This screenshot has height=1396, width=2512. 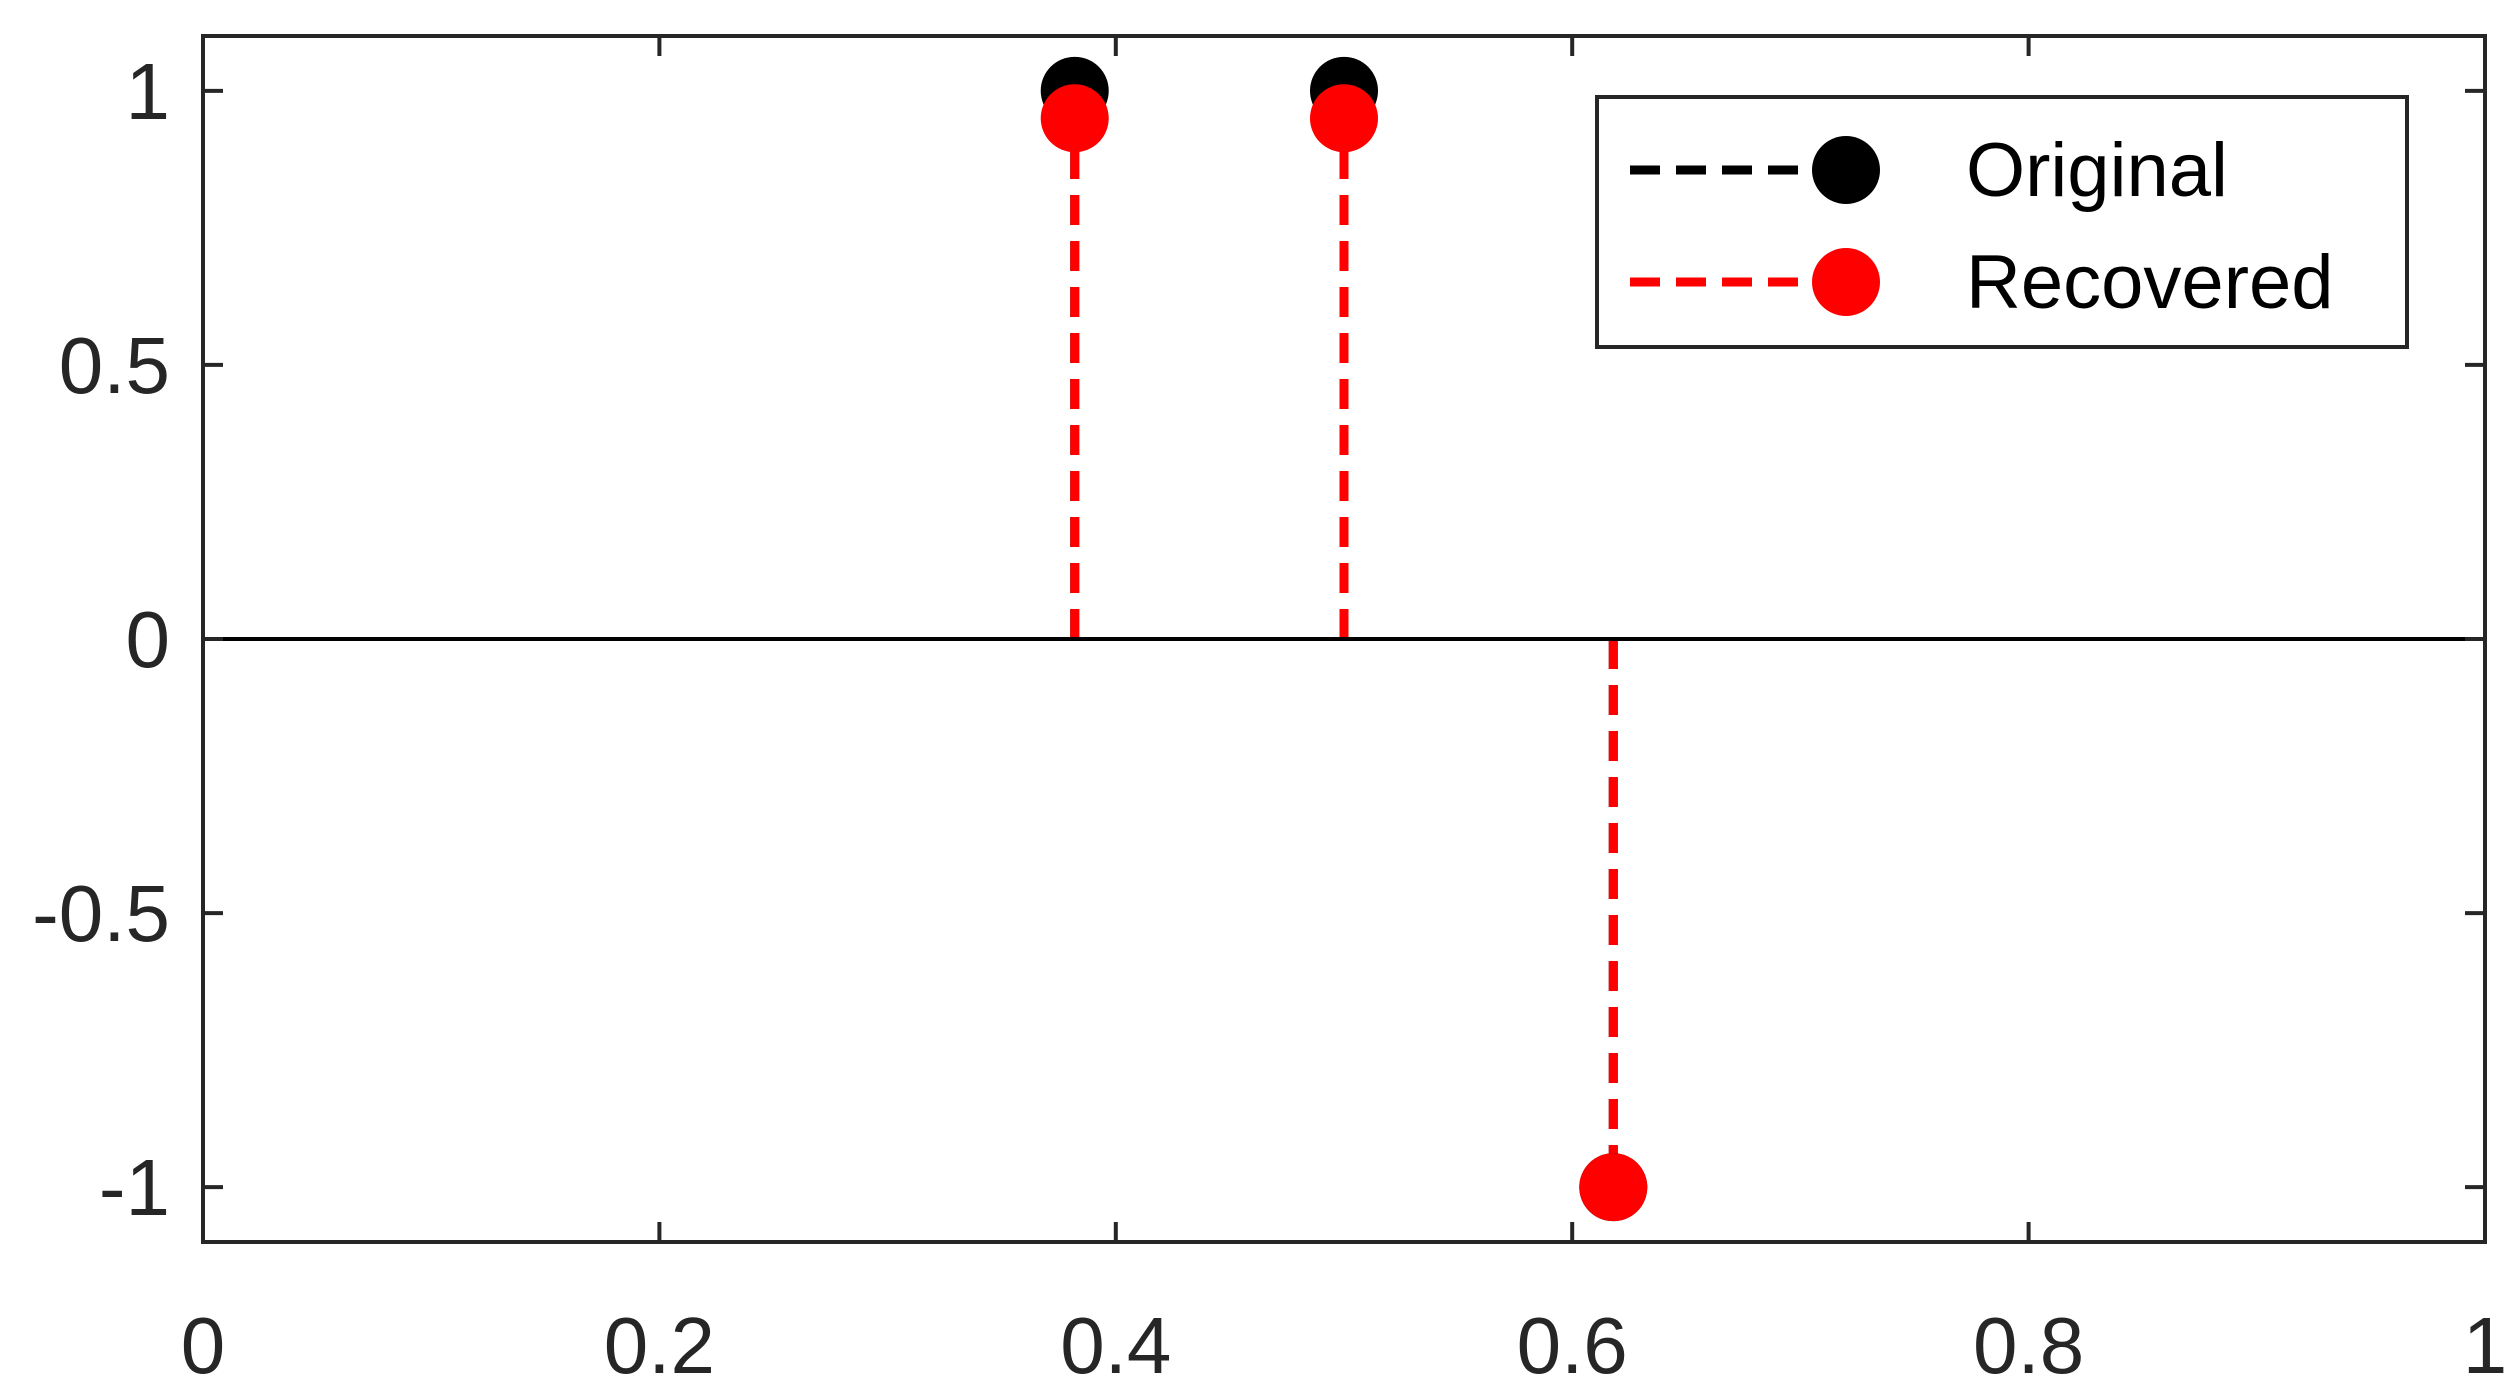 I want to click on legend: Original Recovered, so click(x=2002, y=222).